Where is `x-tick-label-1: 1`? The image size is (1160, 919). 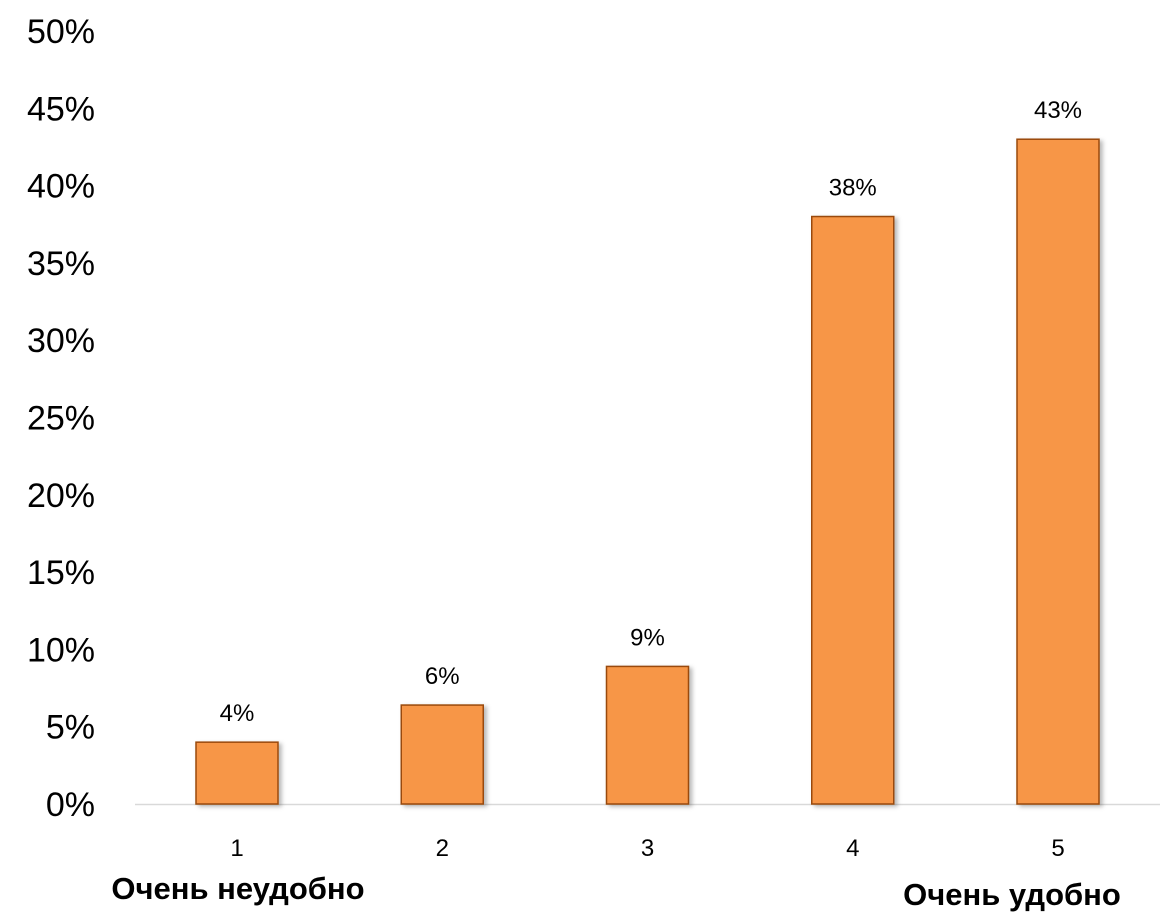
x-tick-label-1: 1 is located at coordinates (236, 848).